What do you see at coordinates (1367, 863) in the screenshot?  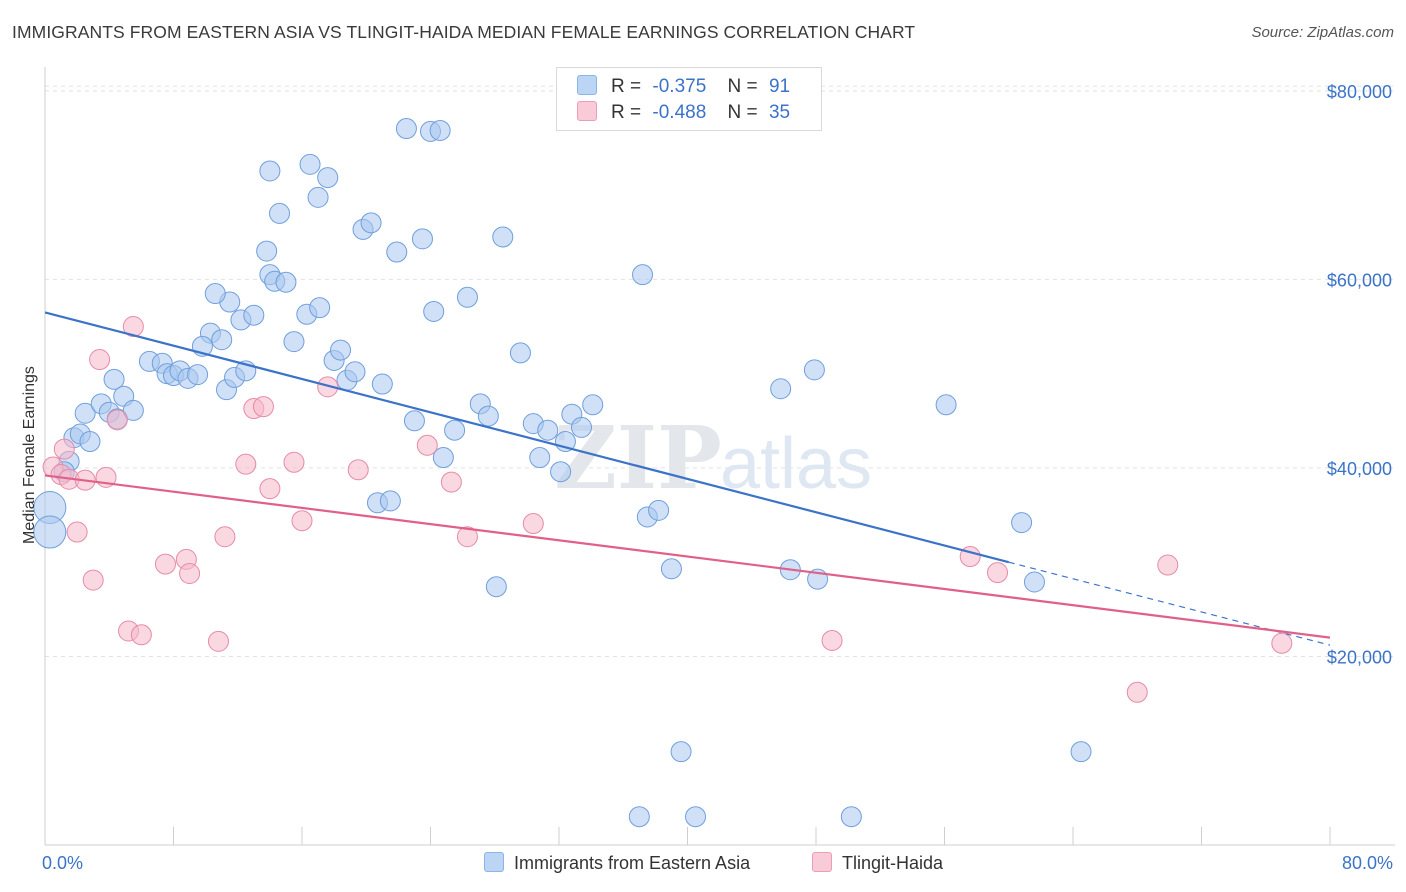 I see `x-tick-label: 80.0%` at bounding box center [1367, 863].